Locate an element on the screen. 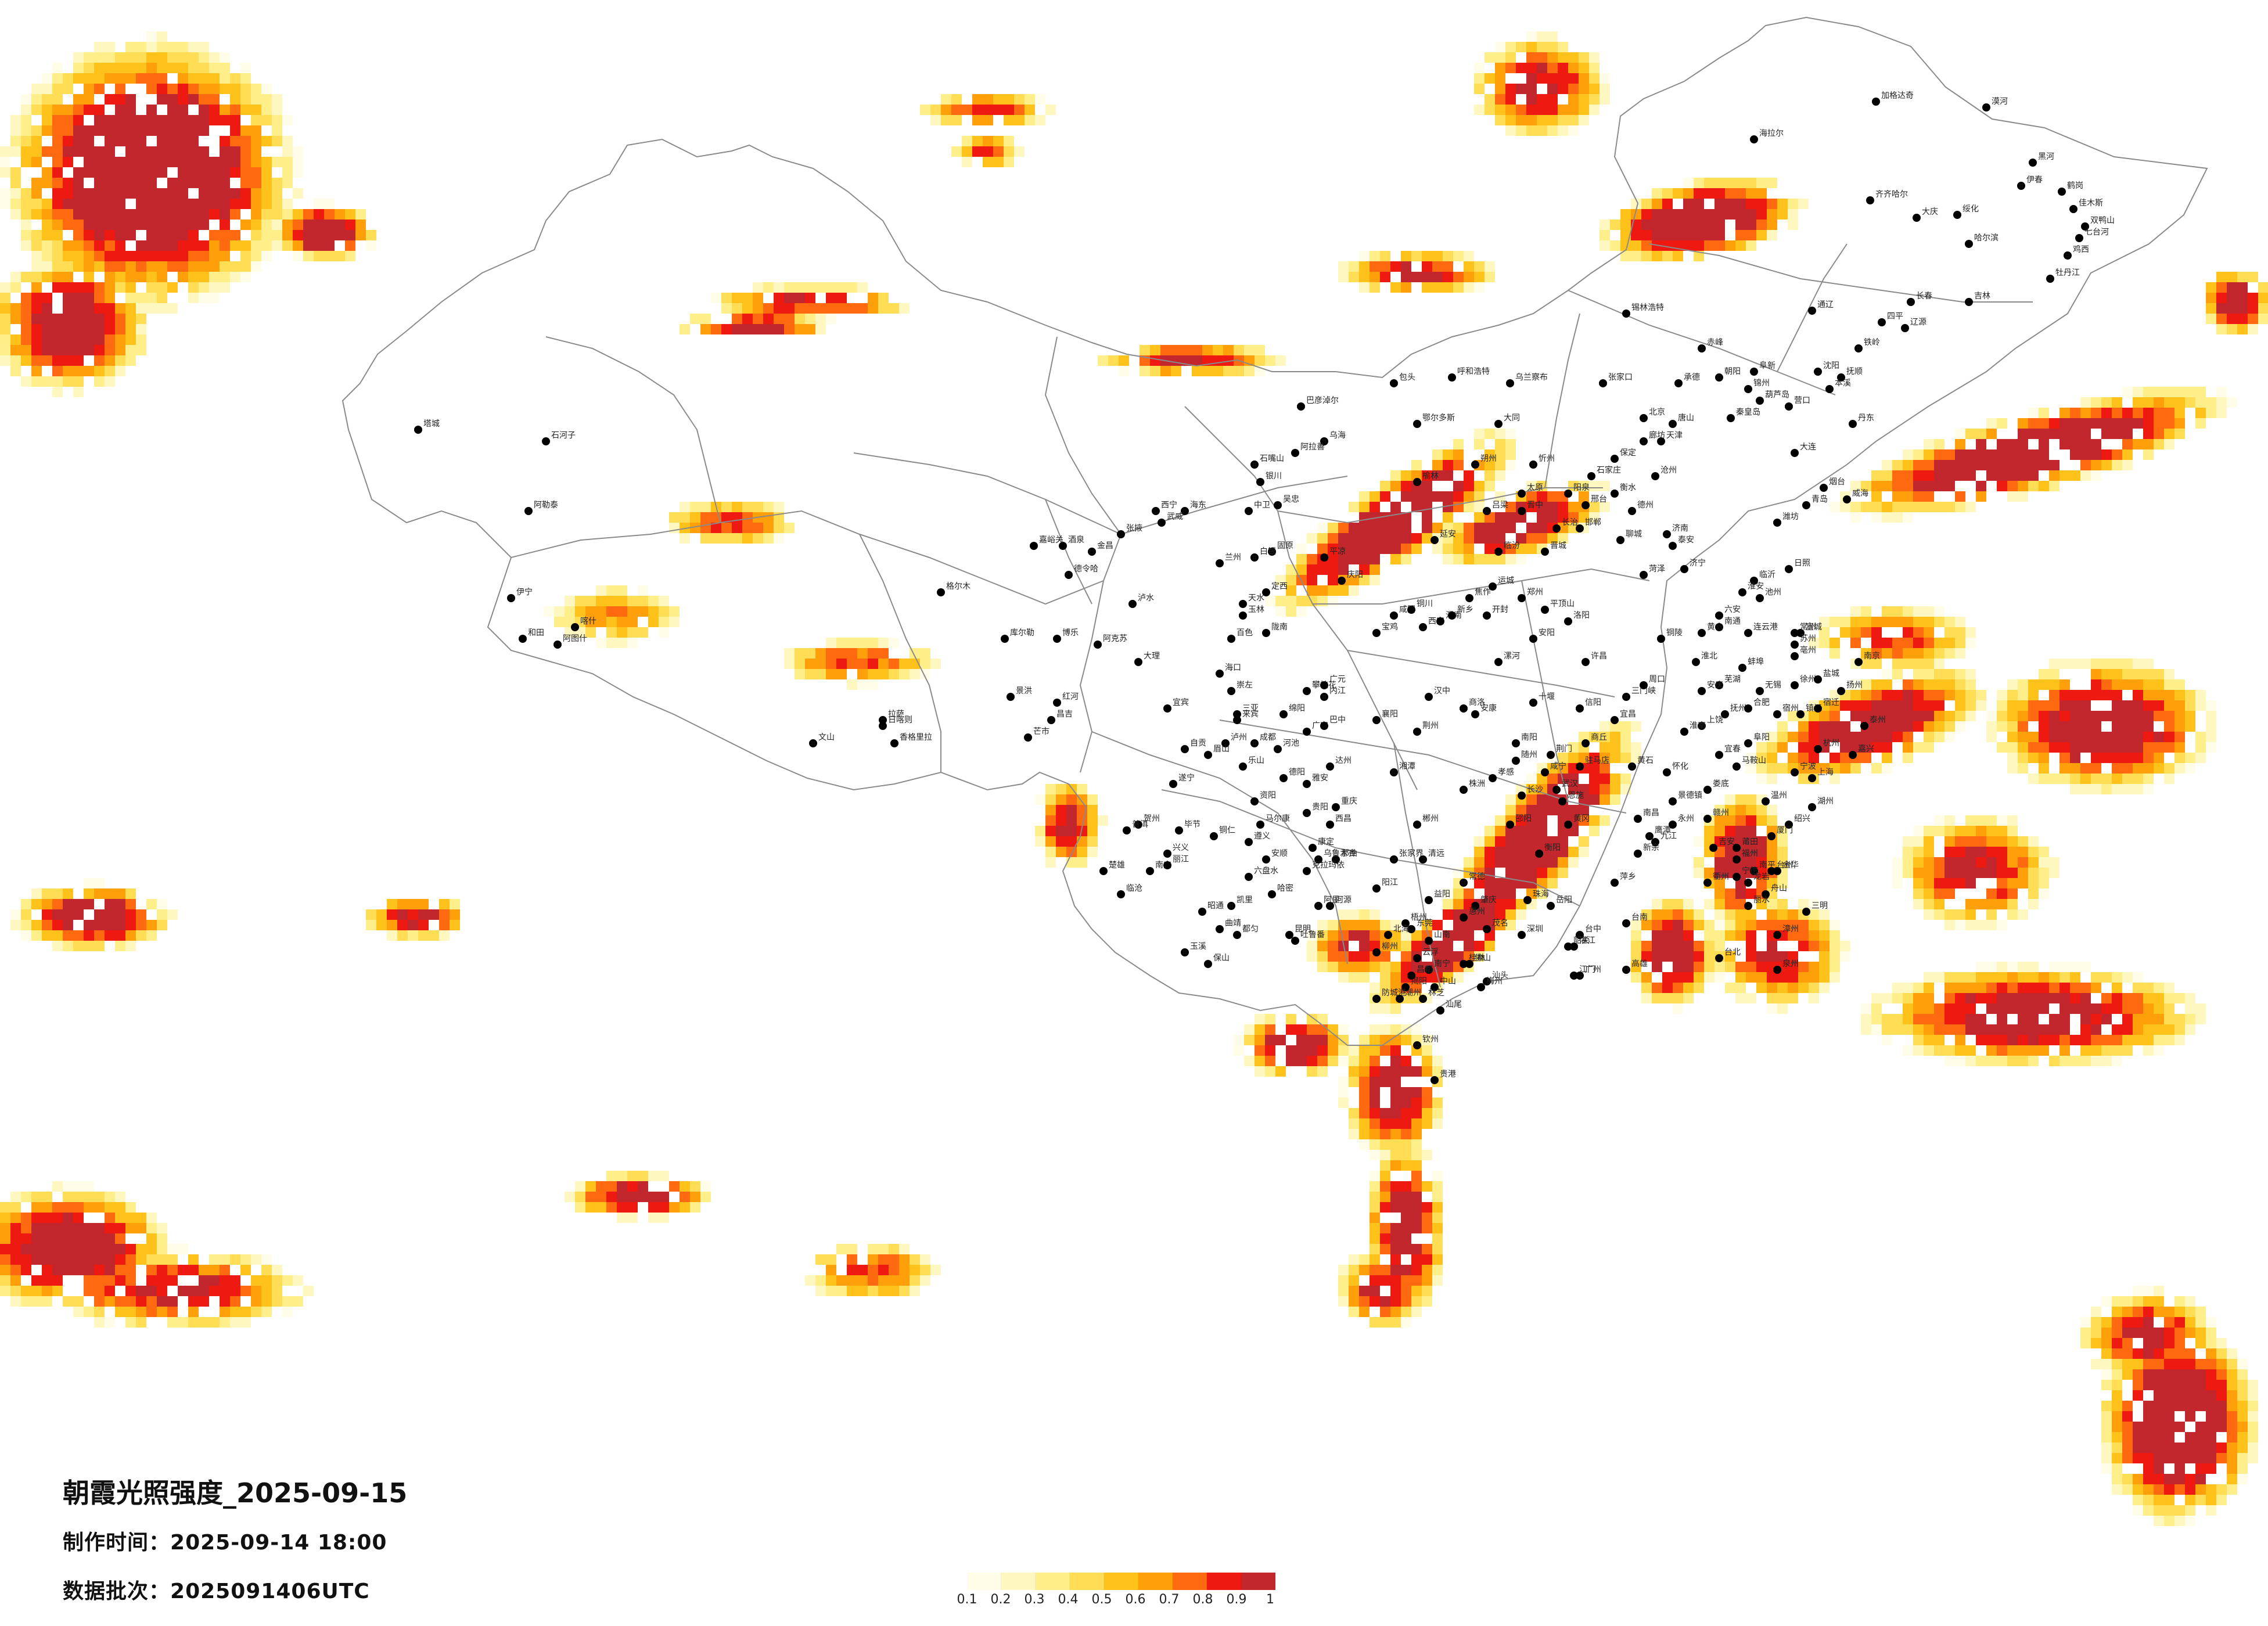 Image resolution: width=2268 pixels, height=1626 pixels. city-label: 哈密 is located at coordinates (1285, 888).